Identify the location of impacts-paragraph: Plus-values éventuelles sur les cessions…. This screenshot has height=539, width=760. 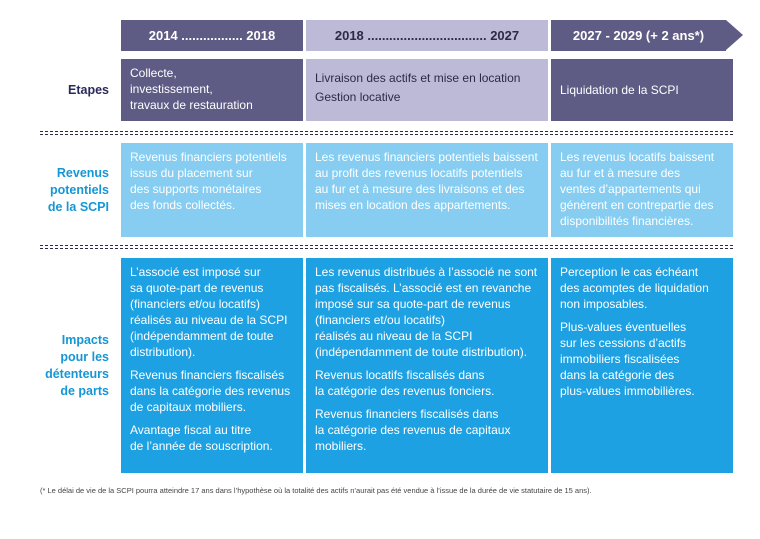
(627, 359).